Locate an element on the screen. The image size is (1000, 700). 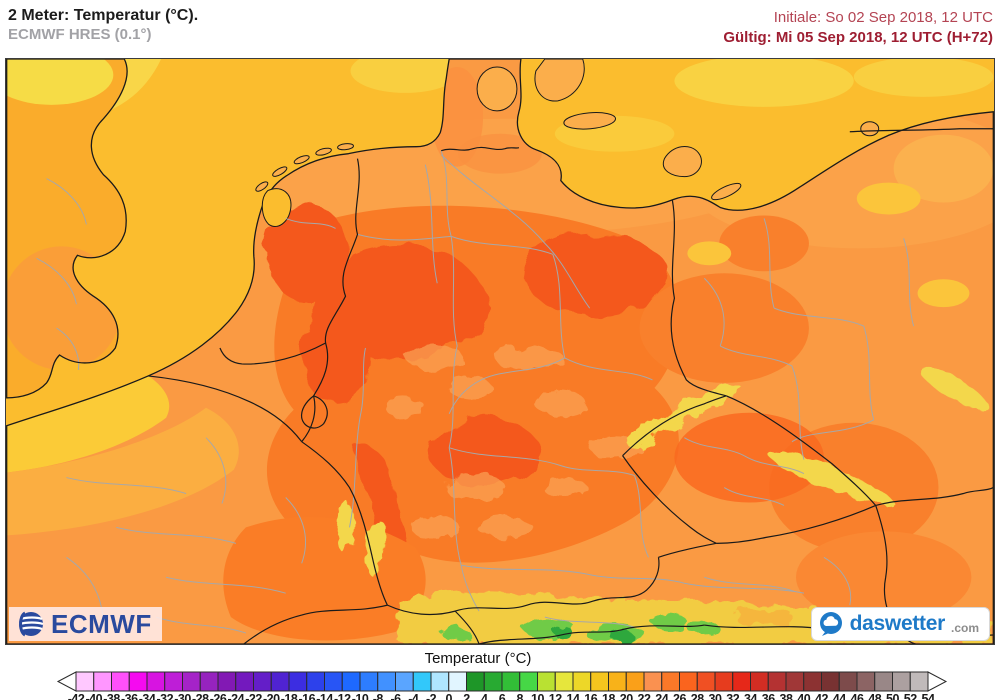
legend-tick: 52 is located at coordinates (910, 696).